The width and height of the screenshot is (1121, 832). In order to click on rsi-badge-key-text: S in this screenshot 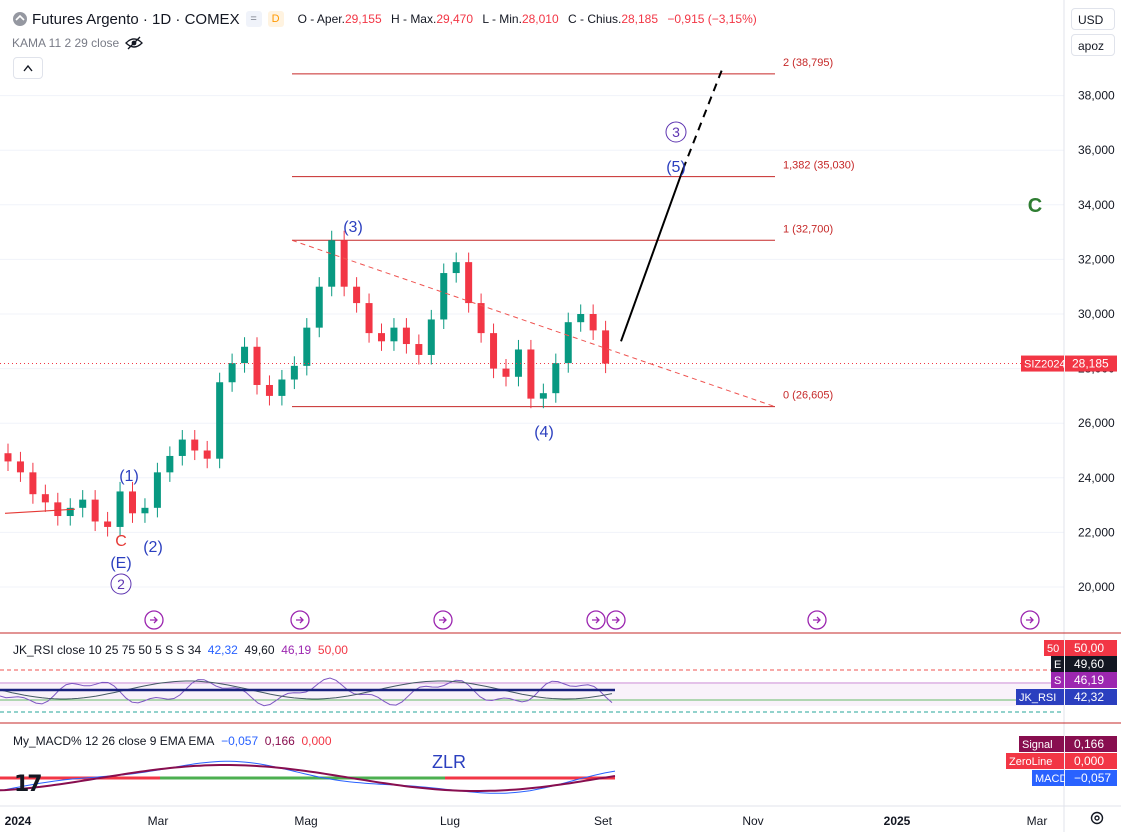, I will do `click(1057, 681)`.